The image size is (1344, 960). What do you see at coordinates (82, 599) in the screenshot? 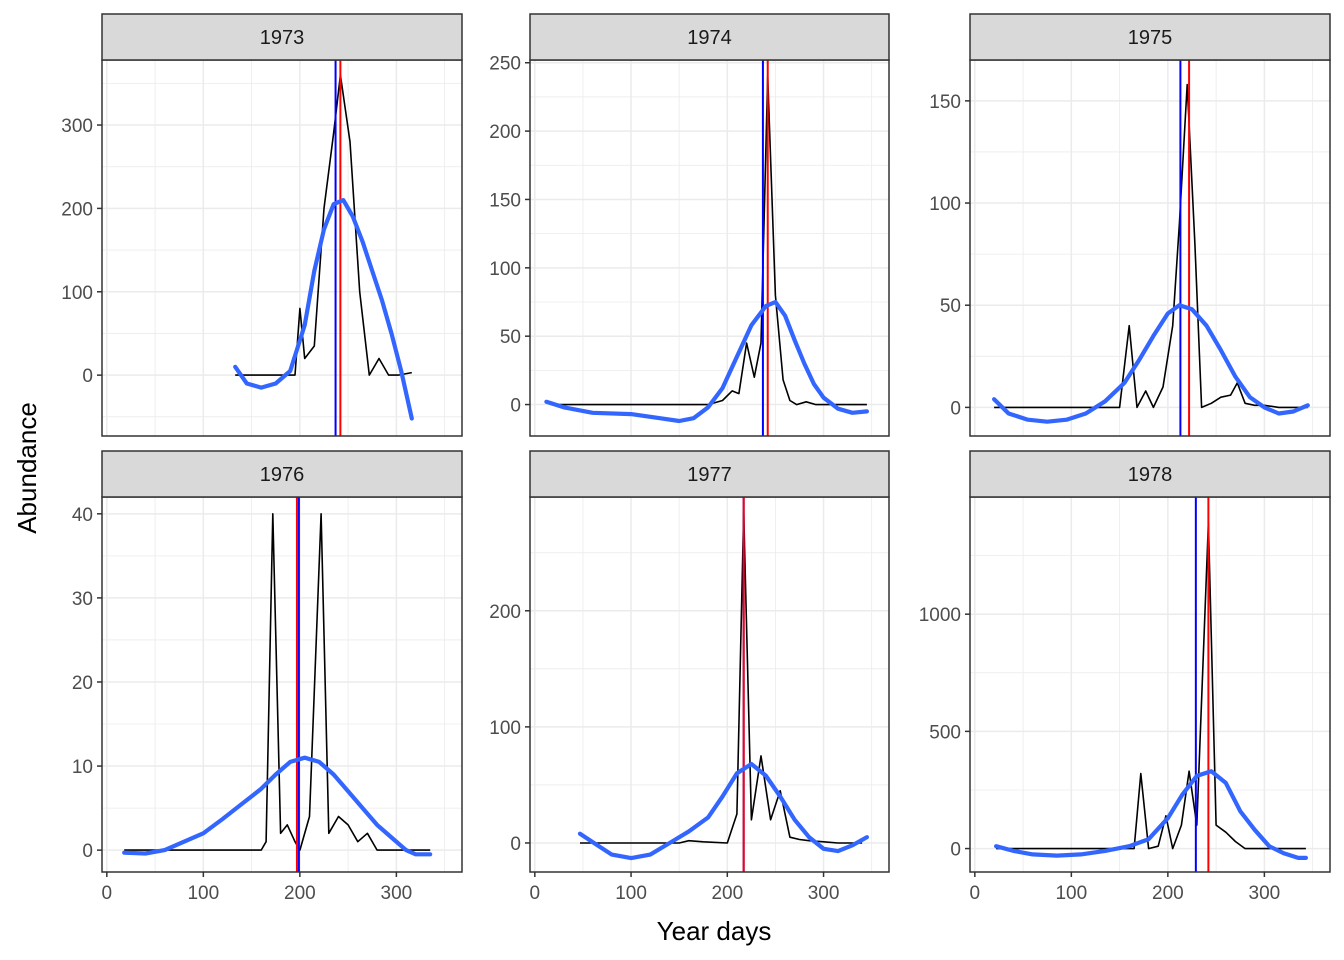
I see `y-tick-label: 30` at bounding box center [82, 599].